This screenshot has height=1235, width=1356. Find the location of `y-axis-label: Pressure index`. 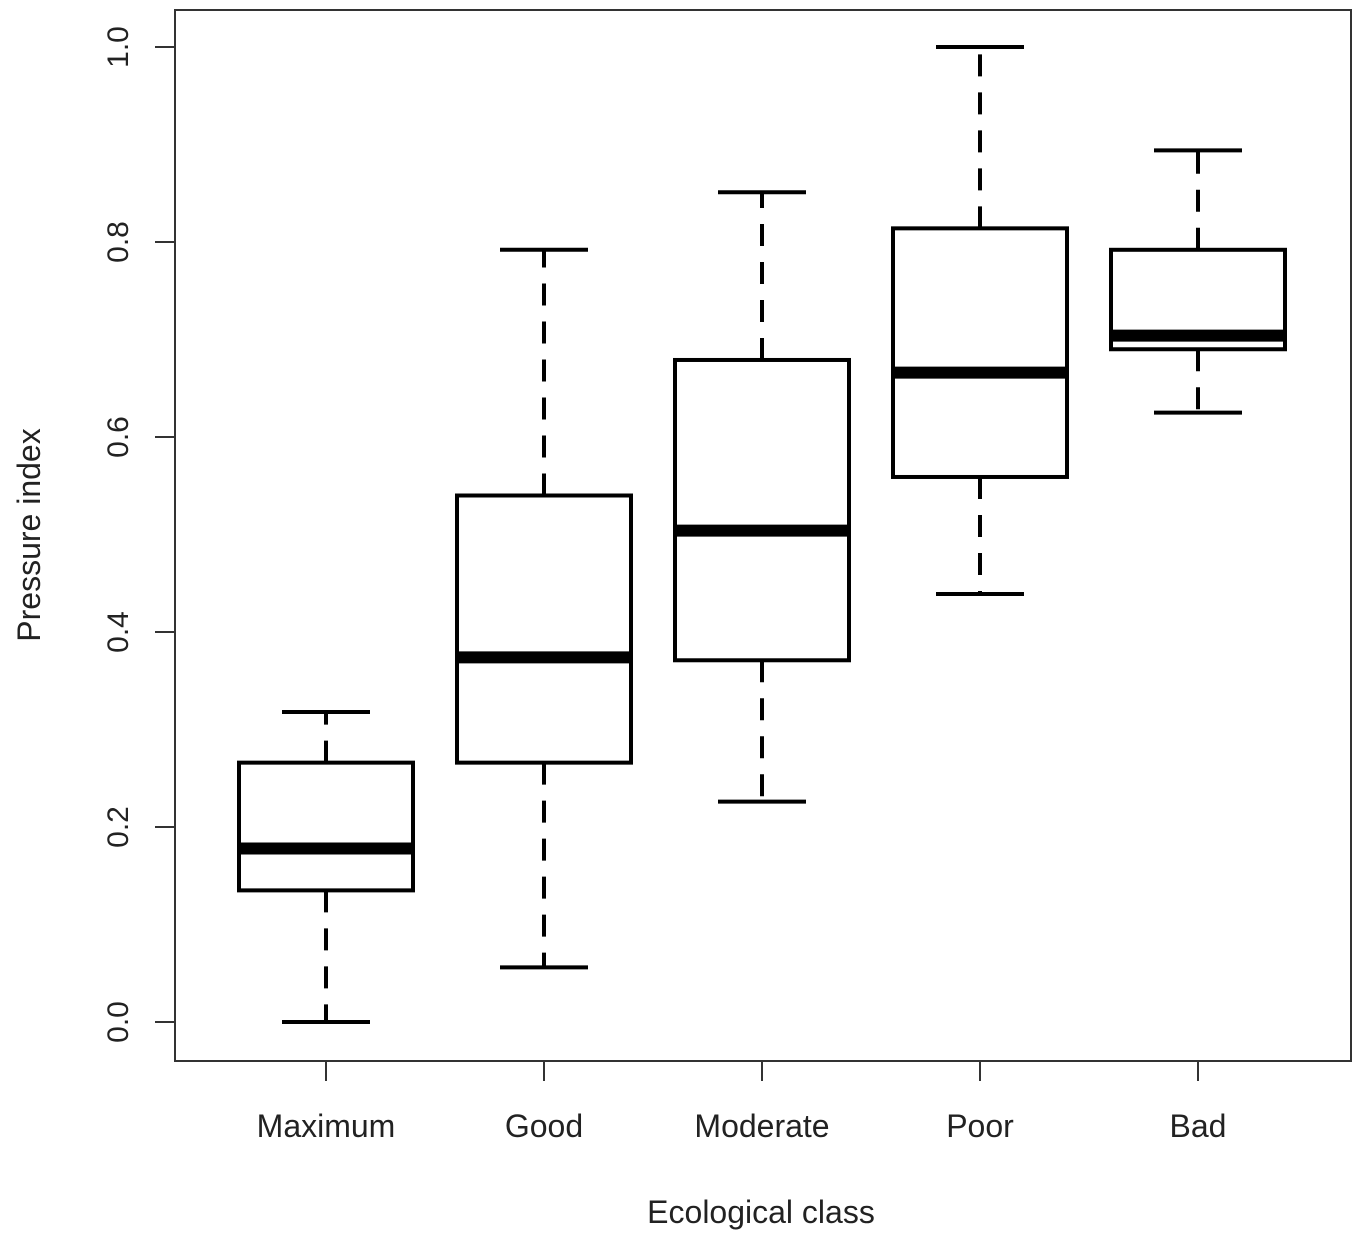

y-axis-label: Pressure index is located at coordinates (29, 534).